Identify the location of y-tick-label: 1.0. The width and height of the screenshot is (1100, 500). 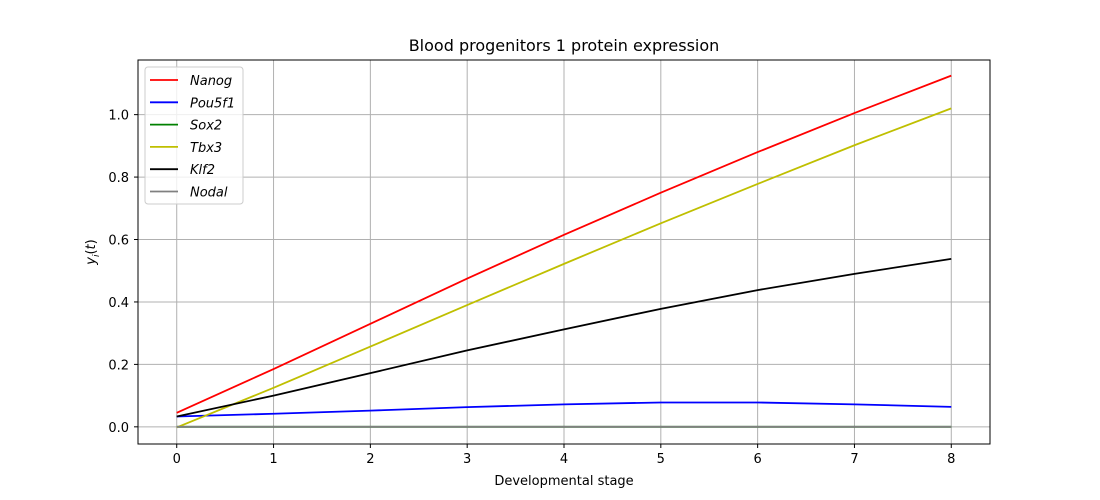
(118, 116).